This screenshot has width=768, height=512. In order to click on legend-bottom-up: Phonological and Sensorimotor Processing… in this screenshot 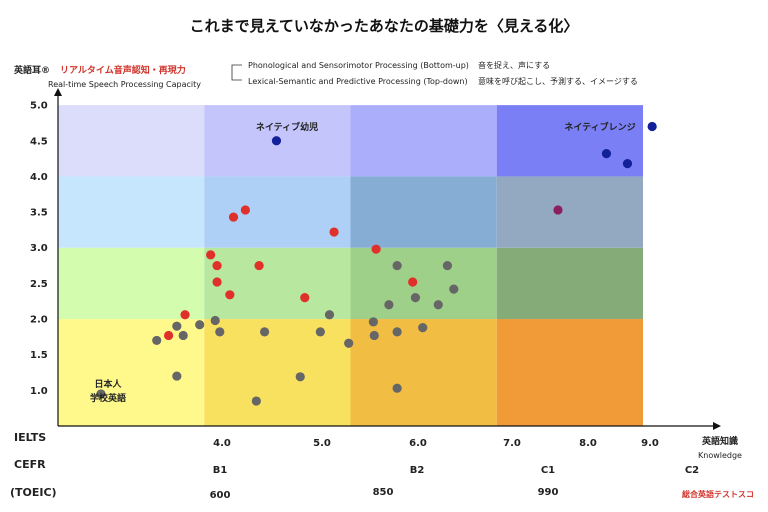, I will do `click(358, 65)`.